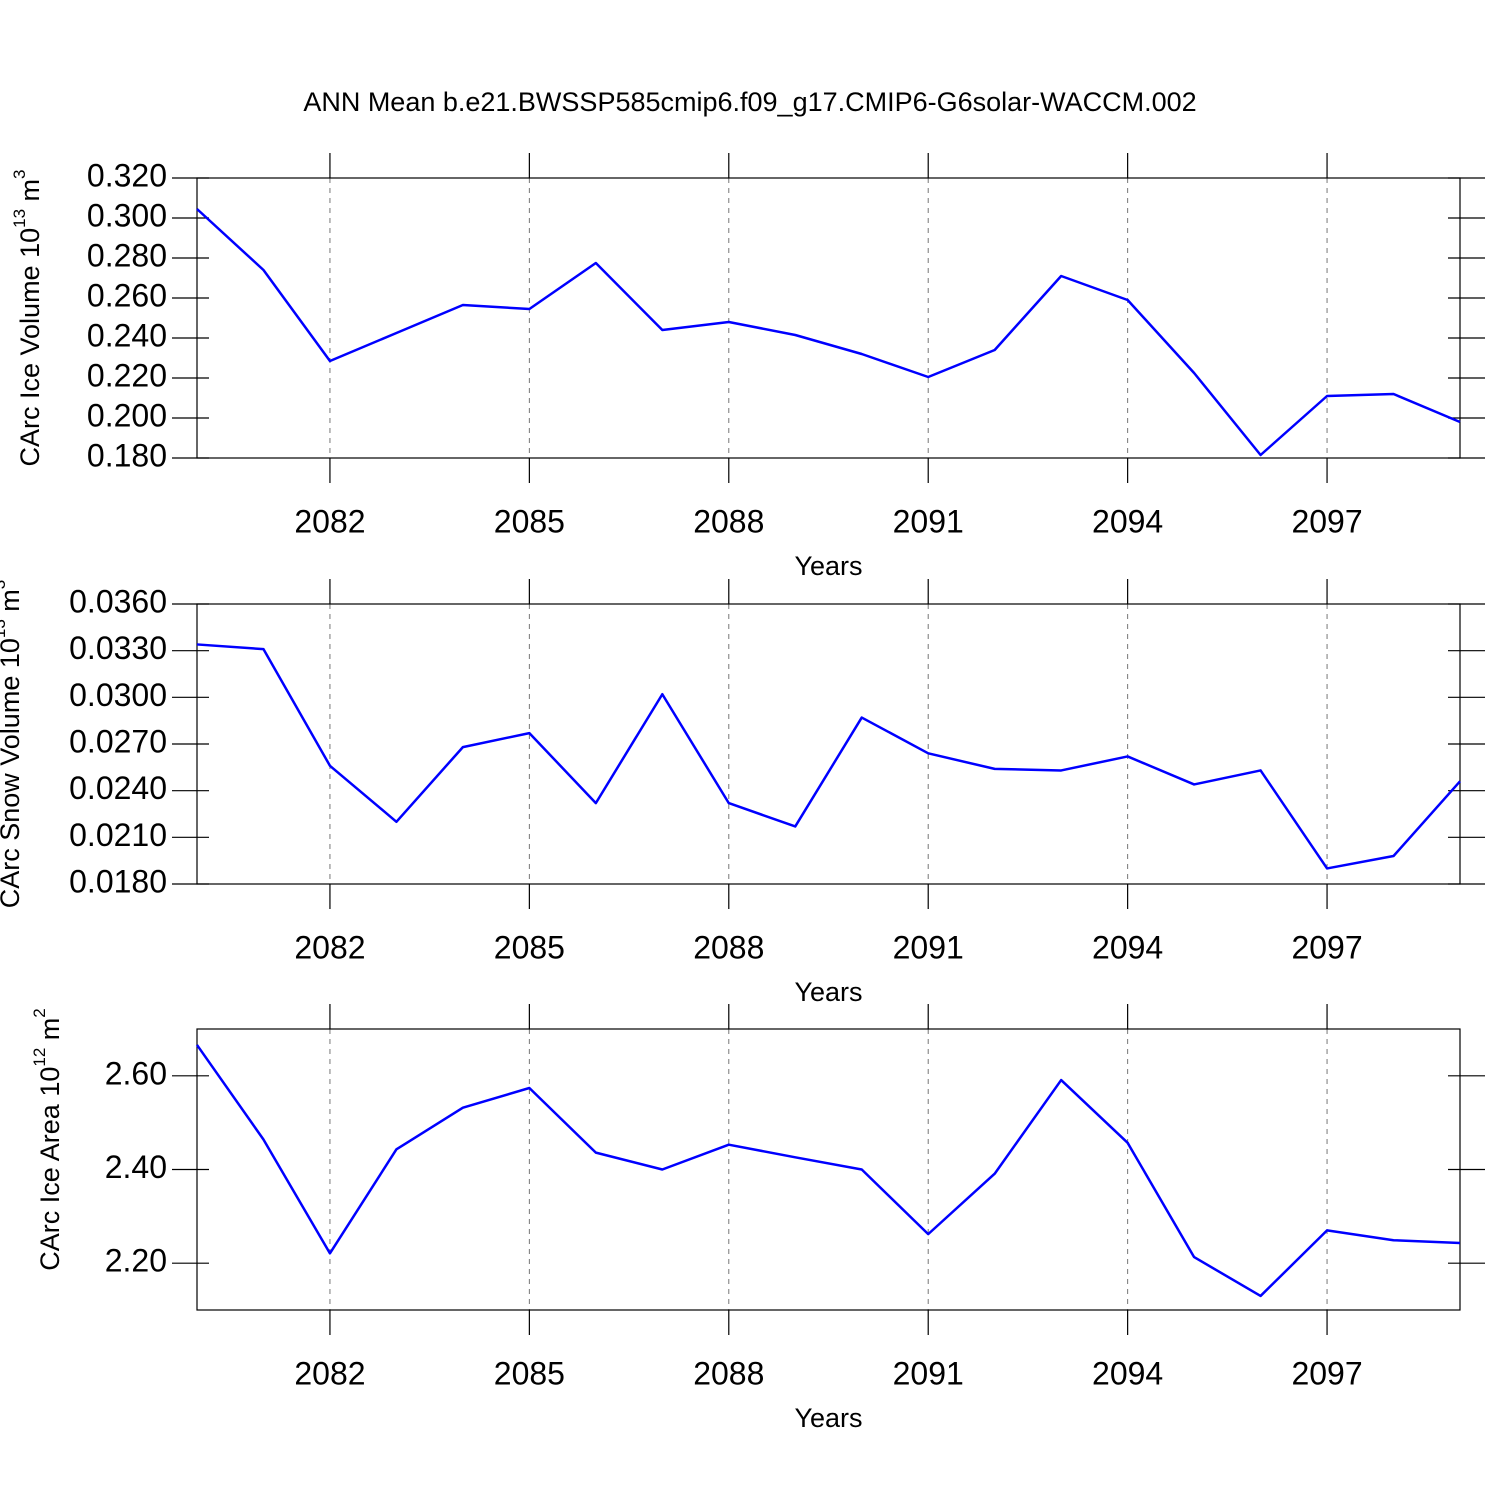 This screenshot has height=1500, width=1500. What do you see at coordinates (118, 648) in the screenshot?
I see `y-tick-label: 0.0330` at bounding box center [118, 648].